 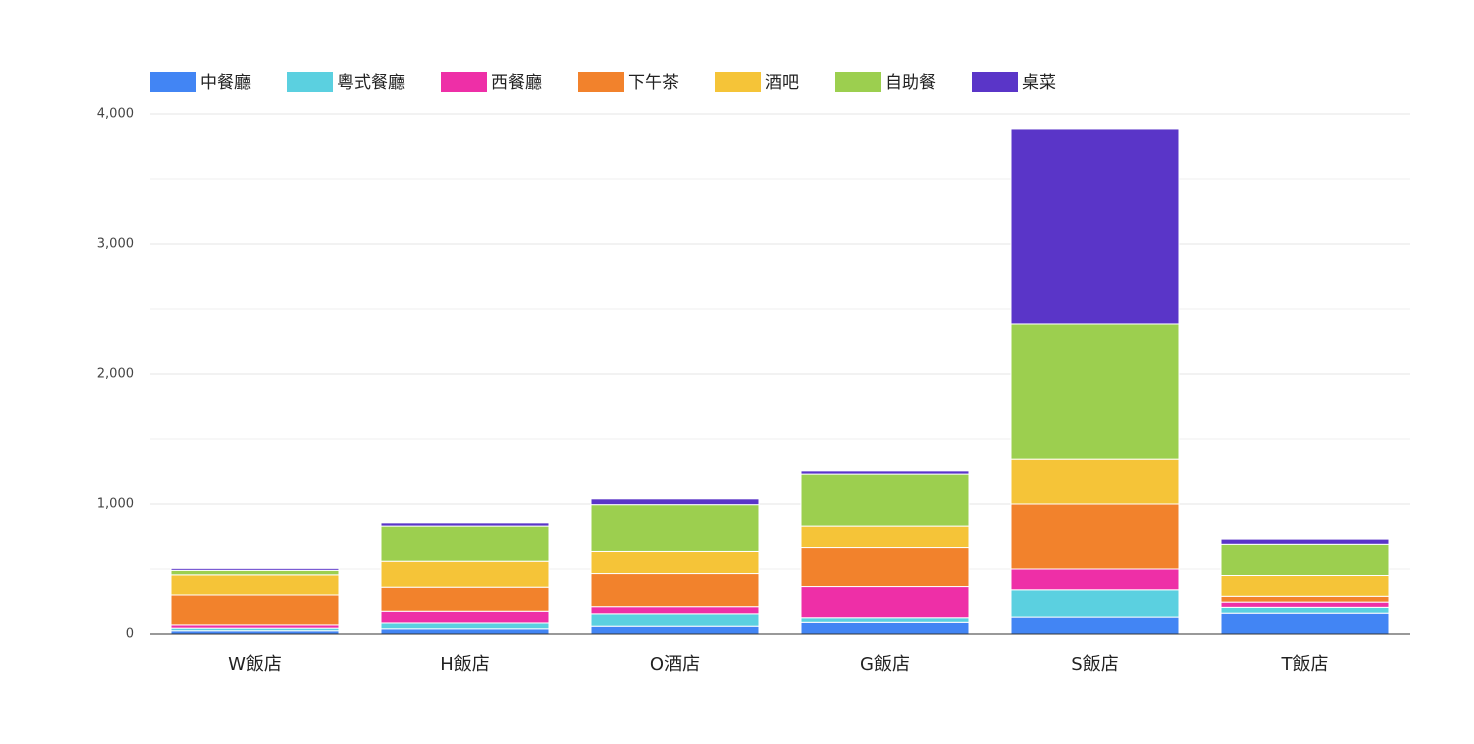 What do you see at coordinates (675, 664) in the screenshot?
I see `x-tick-label: O酒店` at bounding box center [675, 664].